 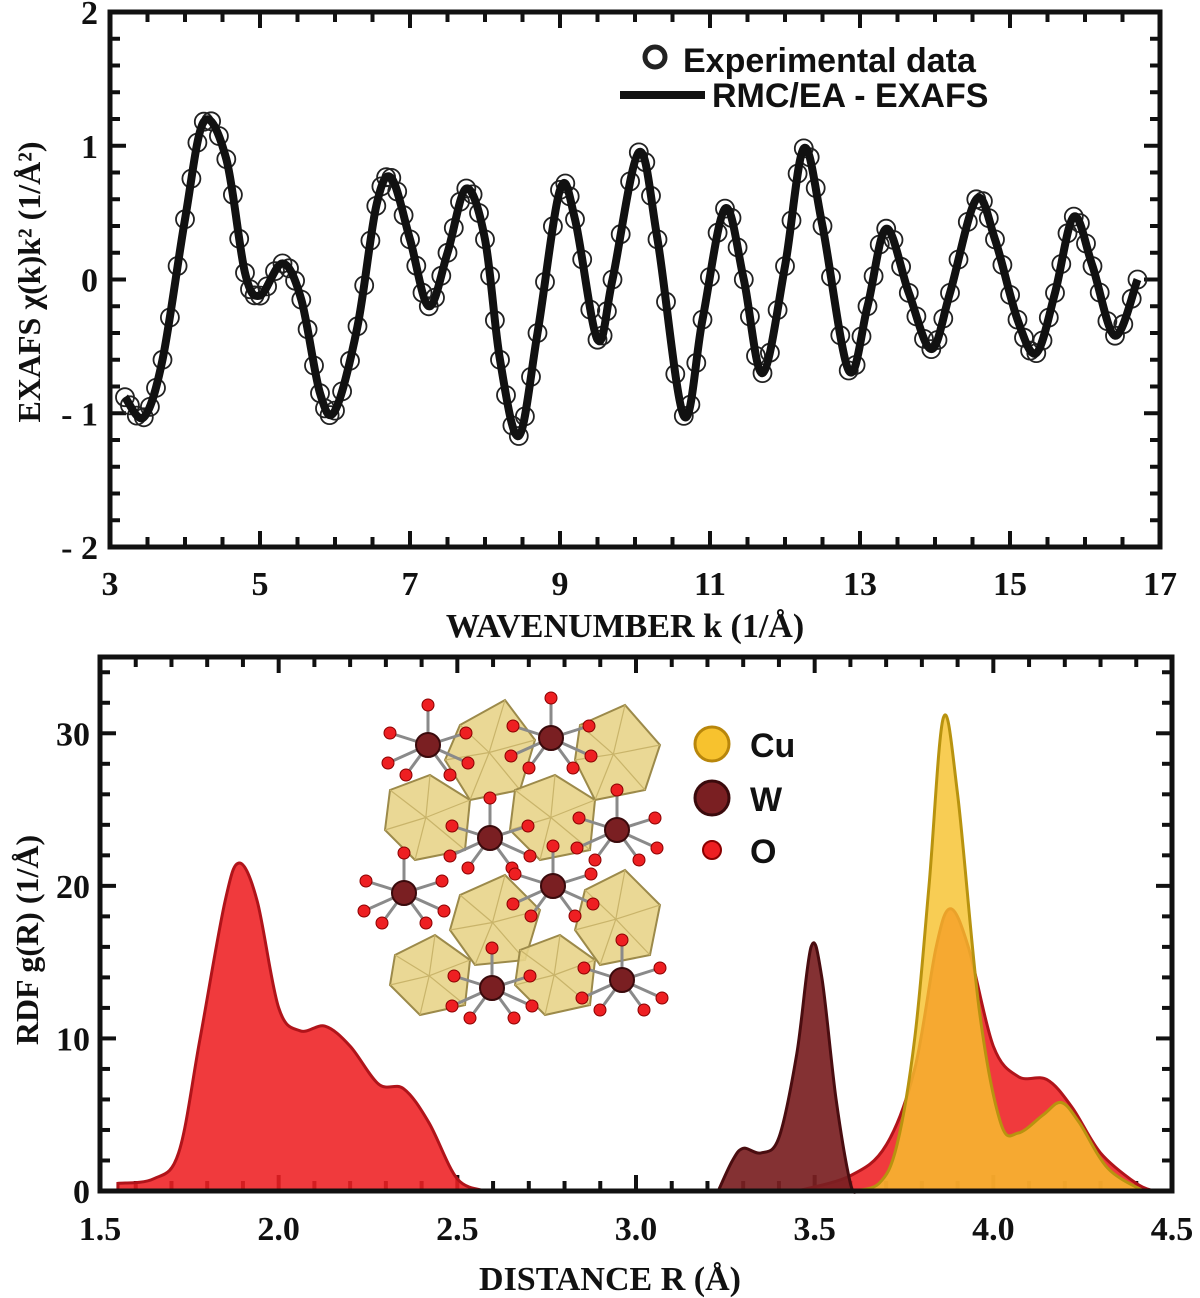 What do you see at coordinates (560, 584) in the screenshot?
I see `top-x-tick-label: 9` at bounding box center [560, 584].